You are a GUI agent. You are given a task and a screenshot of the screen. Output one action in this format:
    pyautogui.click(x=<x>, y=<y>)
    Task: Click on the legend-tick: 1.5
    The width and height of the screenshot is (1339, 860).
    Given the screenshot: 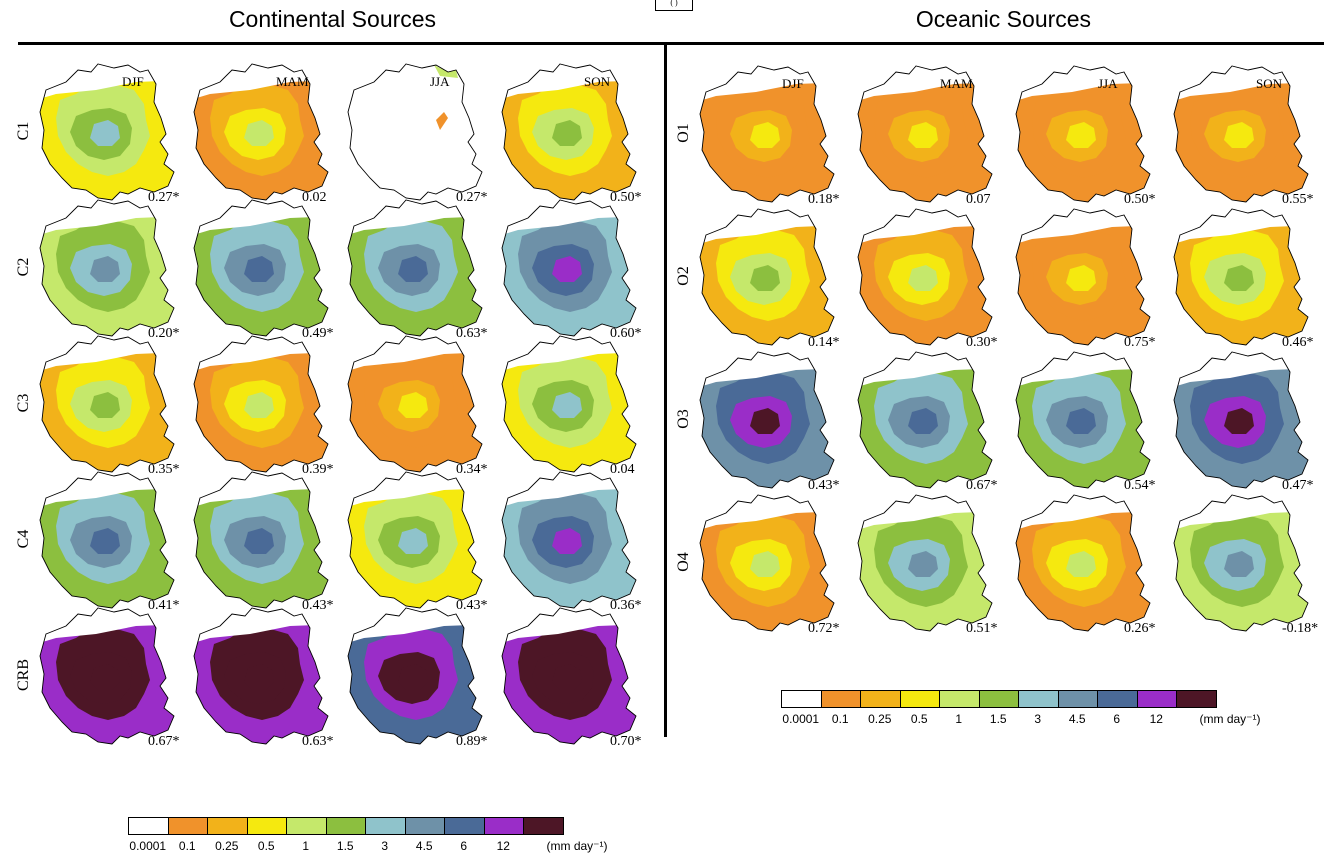 What is the action you would take?
    pyautogui.click(x=345, y=846)
    